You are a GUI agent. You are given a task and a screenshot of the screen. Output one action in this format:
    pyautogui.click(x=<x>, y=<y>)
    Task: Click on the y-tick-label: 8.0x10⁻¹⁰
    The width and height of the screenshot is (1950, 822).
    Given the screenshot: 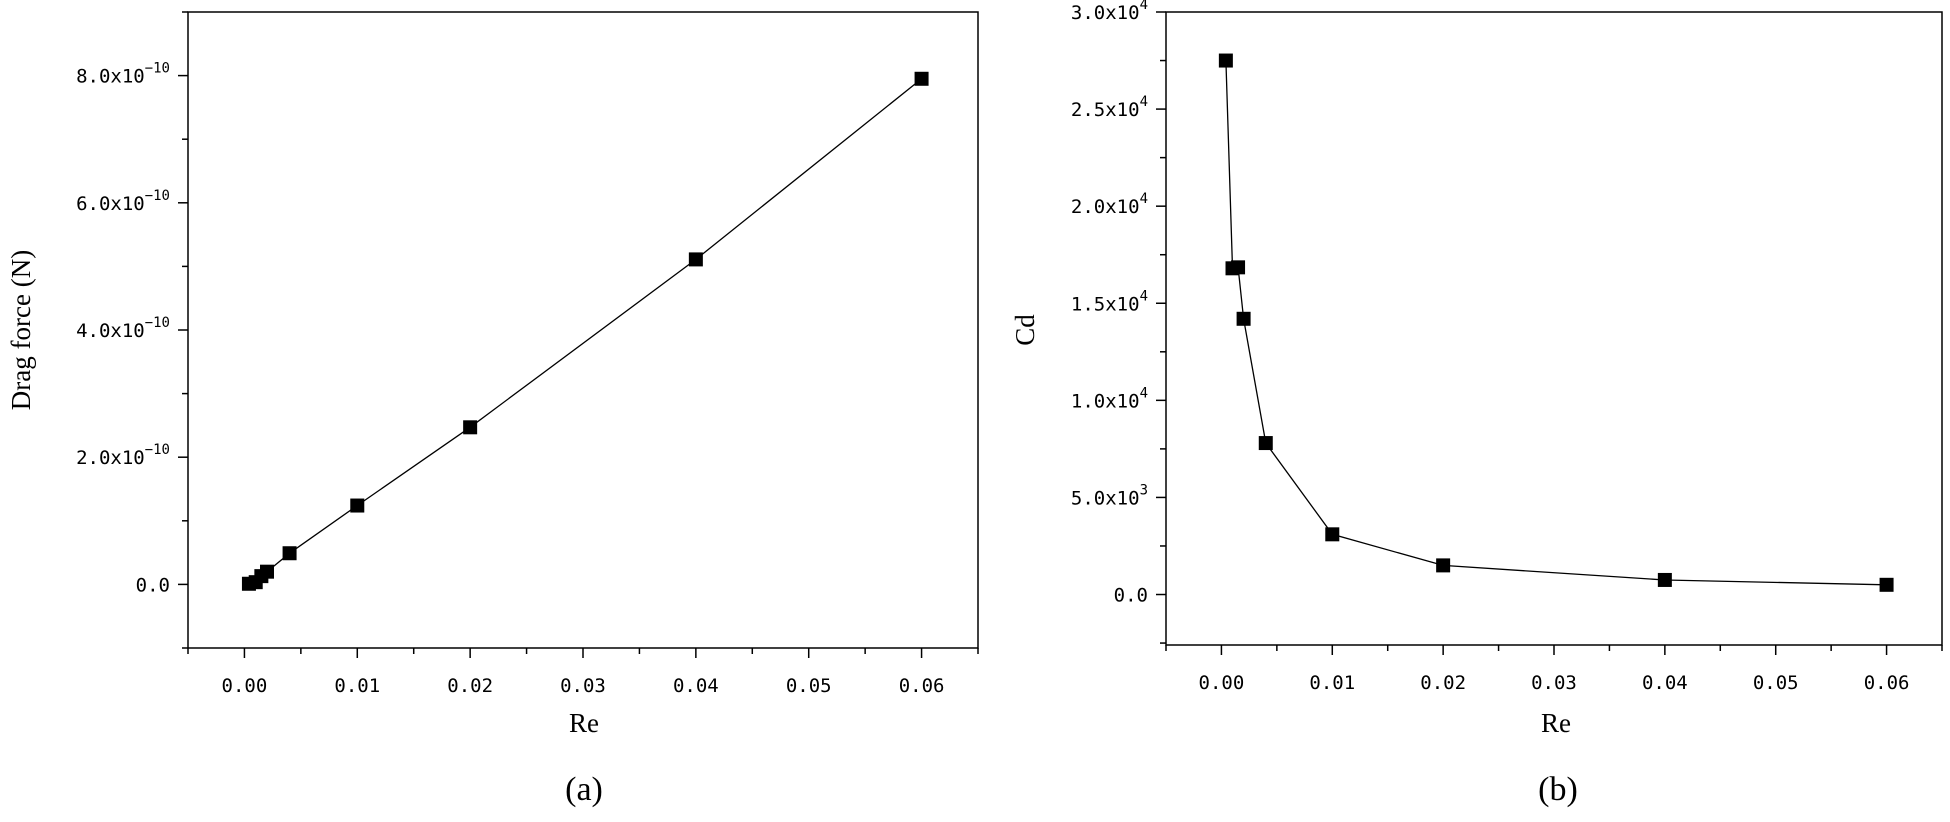 What is the action you would take?
    pyautogui.click(x=123, y=74)
    